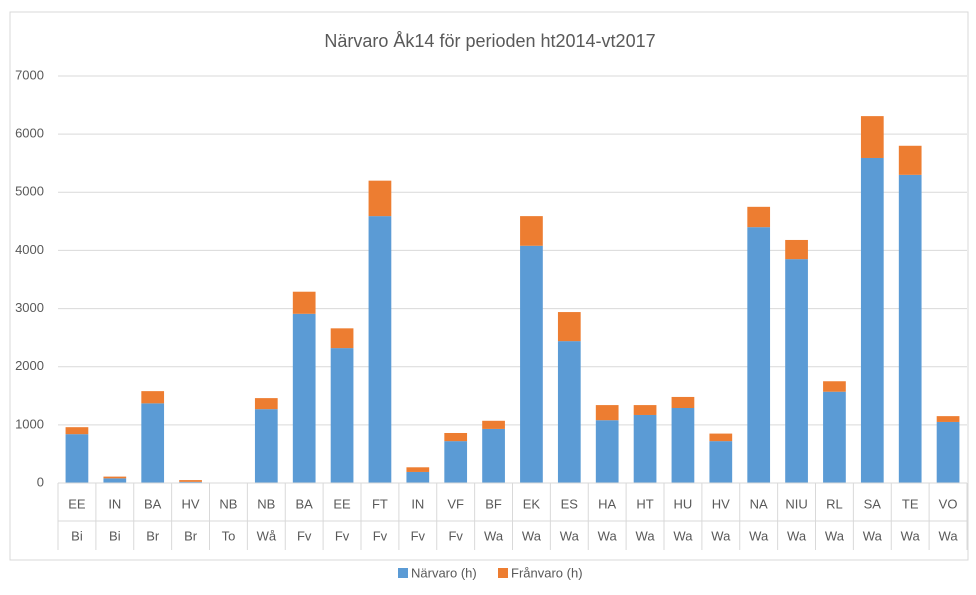  Describe the element at coordinates (489, 41) in the screenshot. I see `chart-title: Närvaro Åk14 för perioden ht2014-vt2017` at that location.